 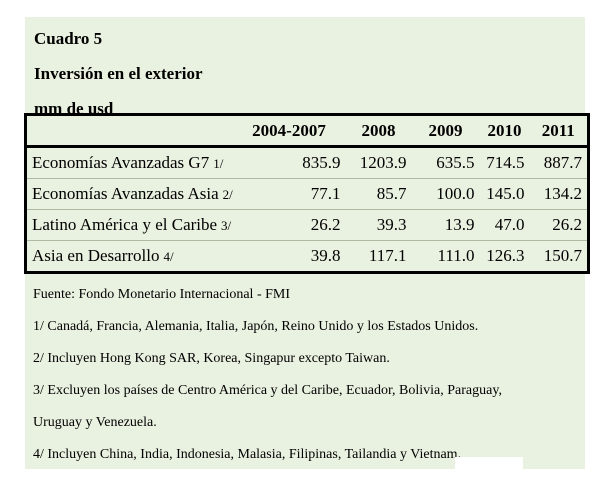 What do you see at coordinates (168, 256) in the screenshot?
I see `footnote-marker: 4/` at bounding box center [168, 256].